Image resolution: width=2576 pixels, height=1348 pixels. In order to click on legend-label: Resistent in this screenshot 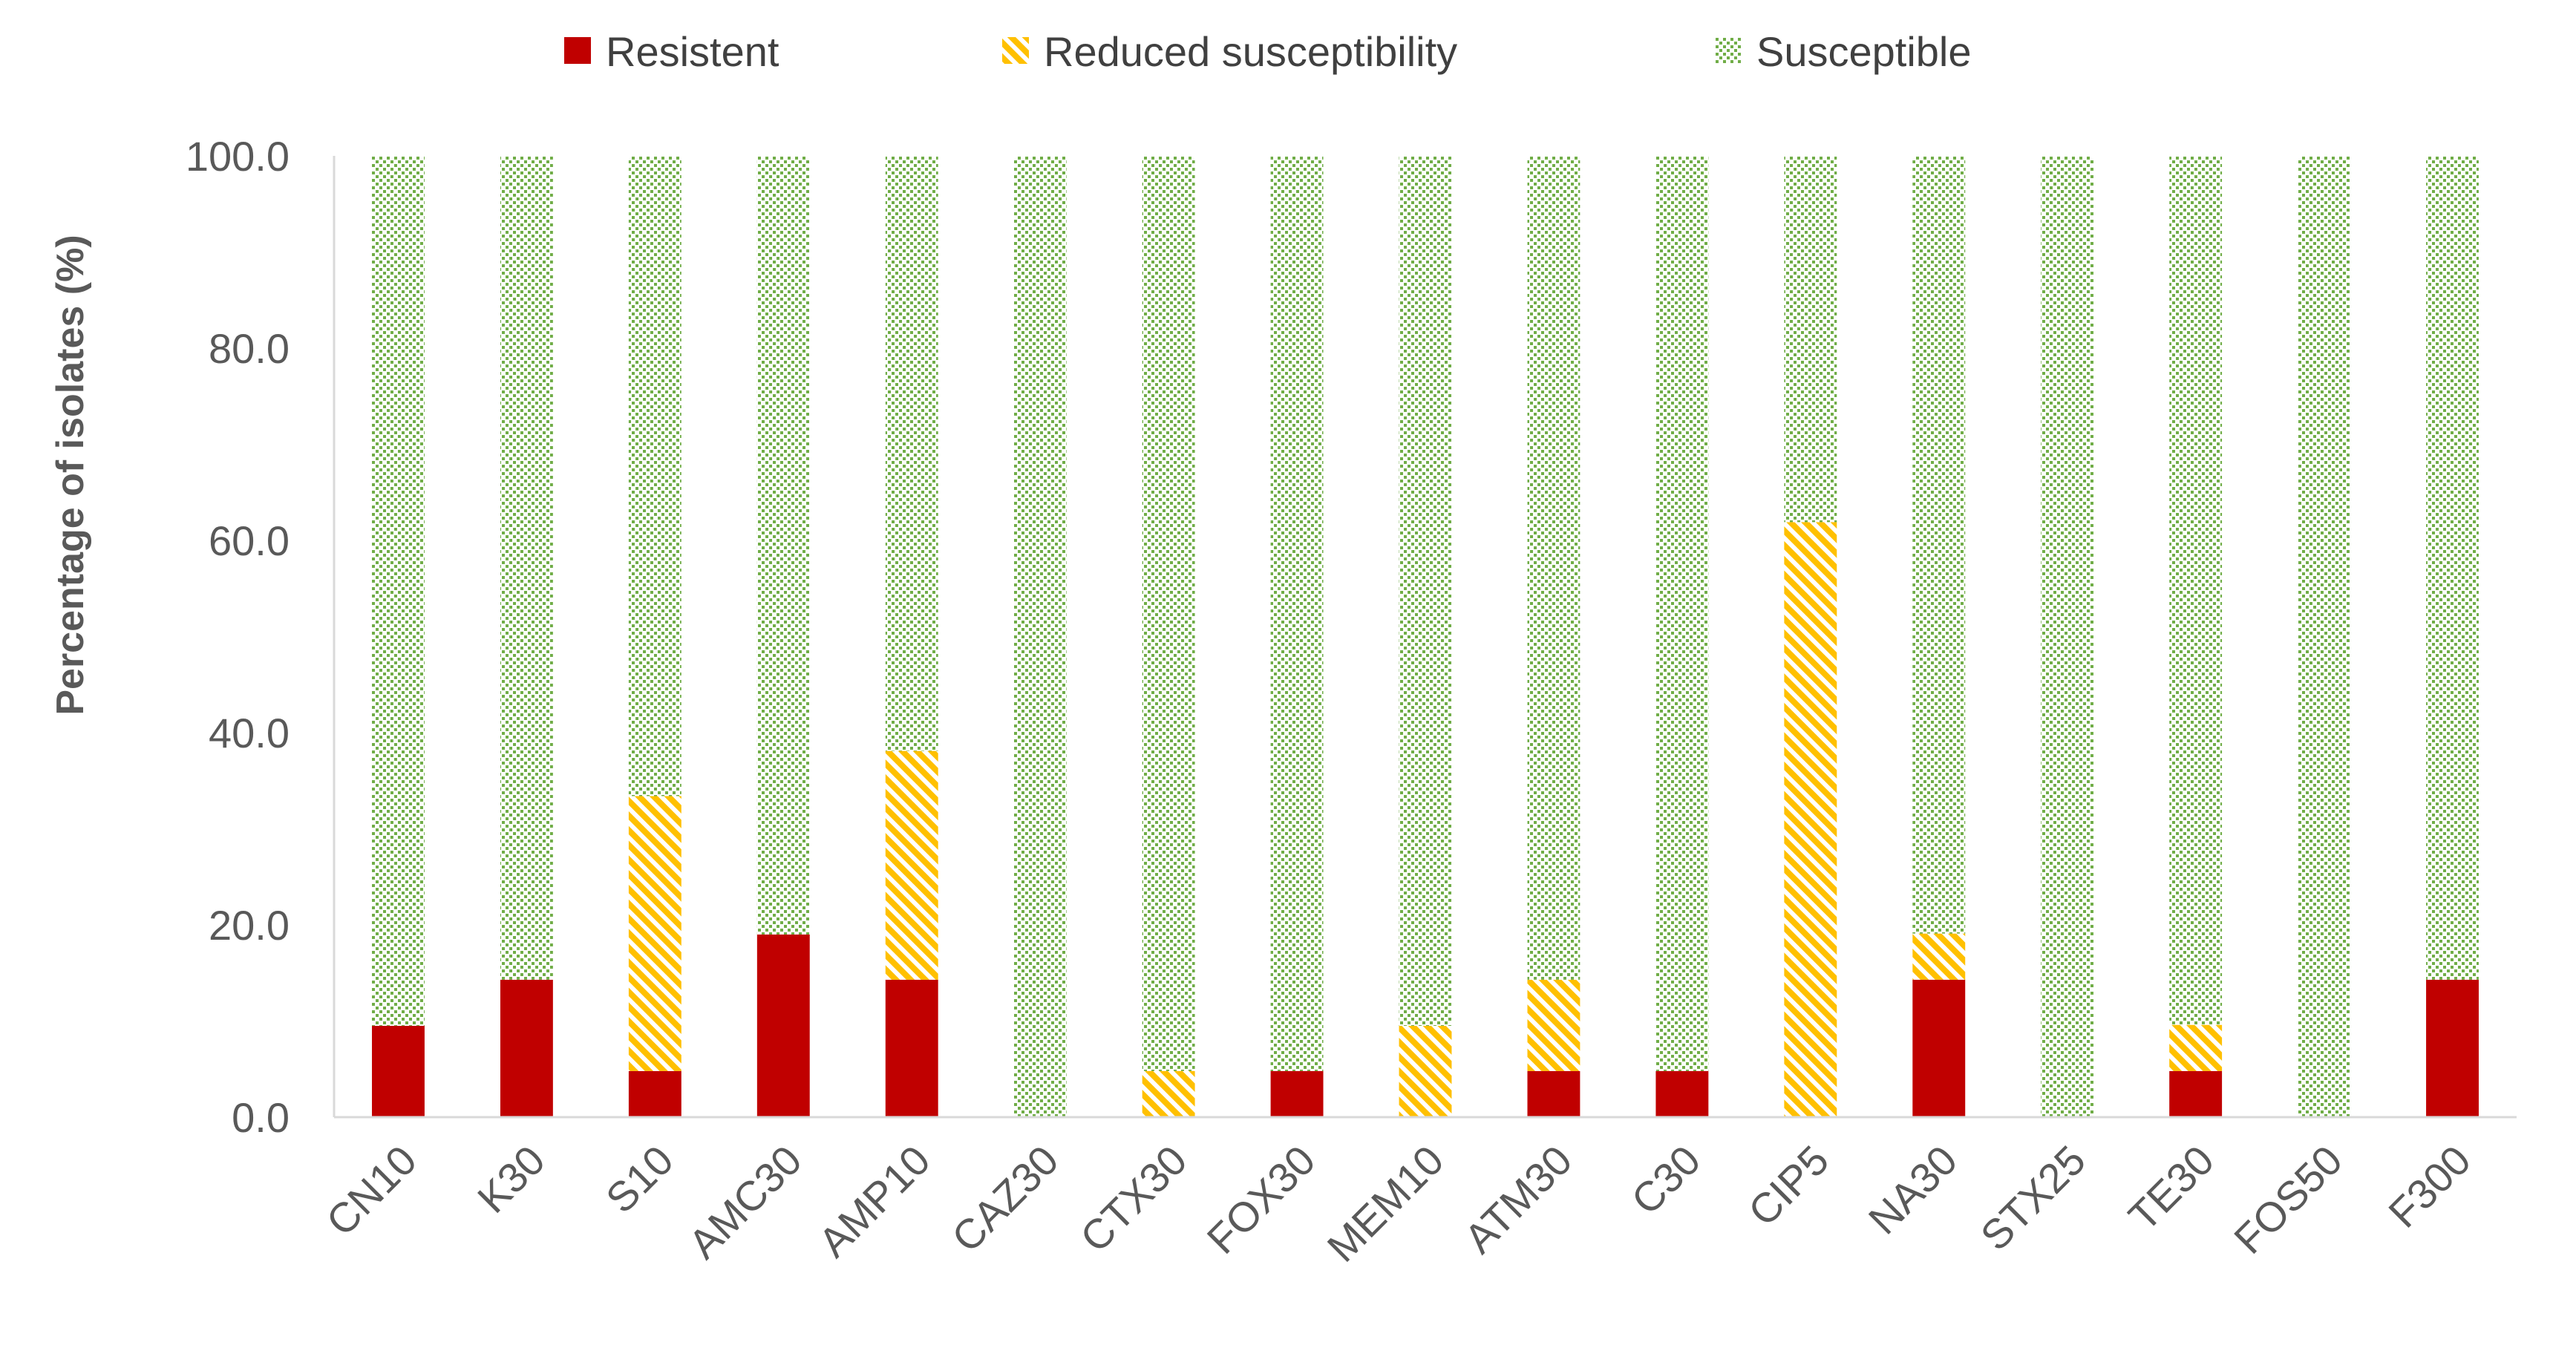, I will do `click(692, 51)`.